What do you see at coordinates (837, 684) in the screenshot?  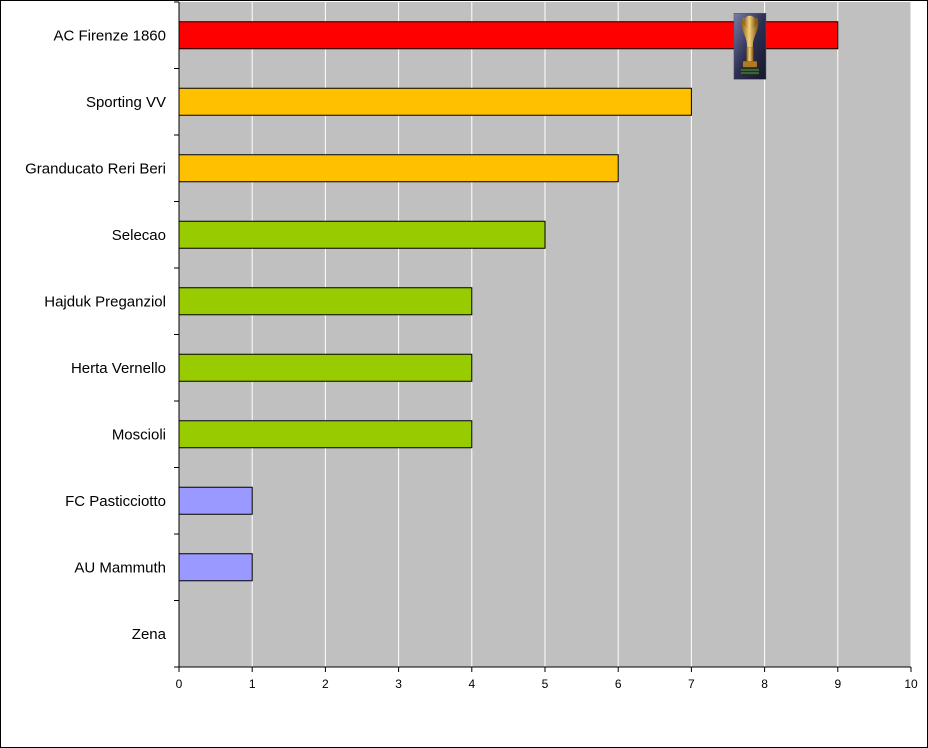 I see `x-tick-label: 9` at bounding box center [837, 684].